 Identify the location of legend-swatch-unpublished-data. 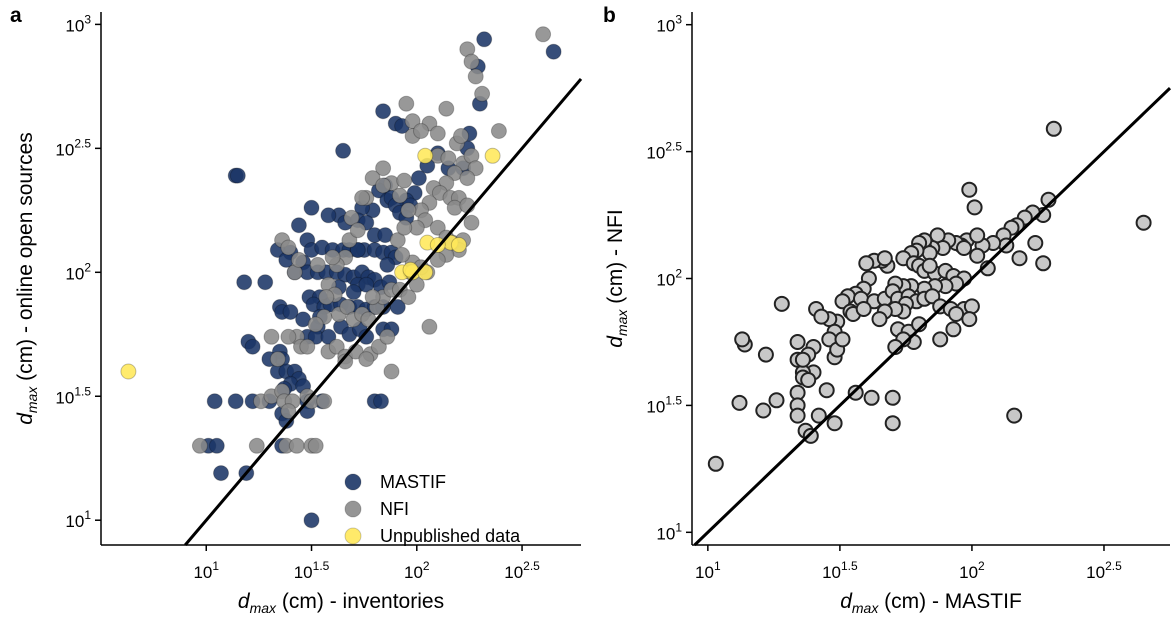
(353, 536).